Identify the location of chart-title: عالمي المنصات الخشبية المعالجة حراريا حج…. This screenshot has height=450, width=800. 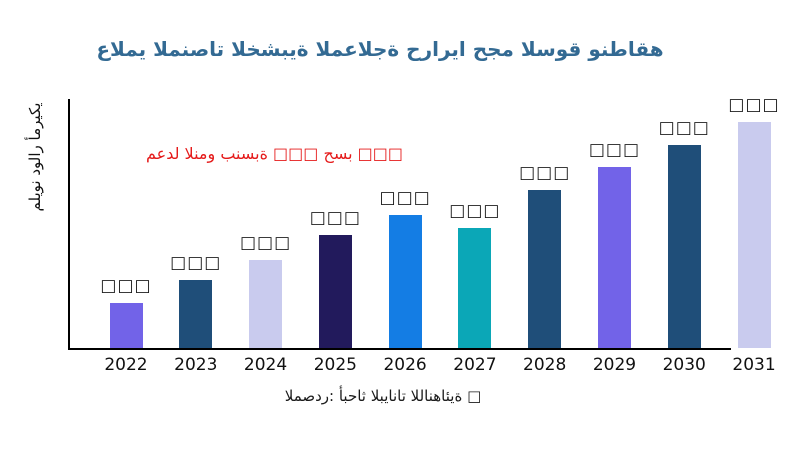
(380, 49).